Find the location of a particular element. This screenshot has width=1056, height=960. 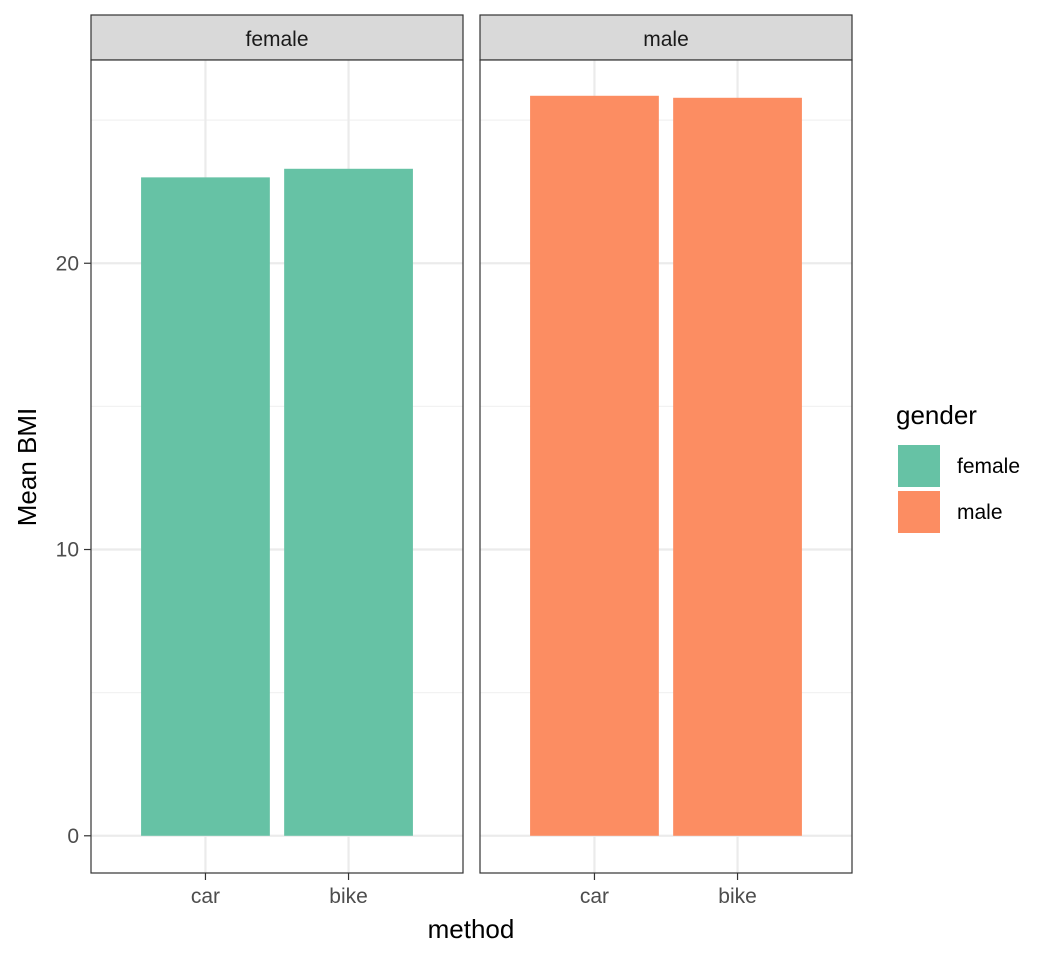

x-axis-title: method is located at coordinates (471, 929).